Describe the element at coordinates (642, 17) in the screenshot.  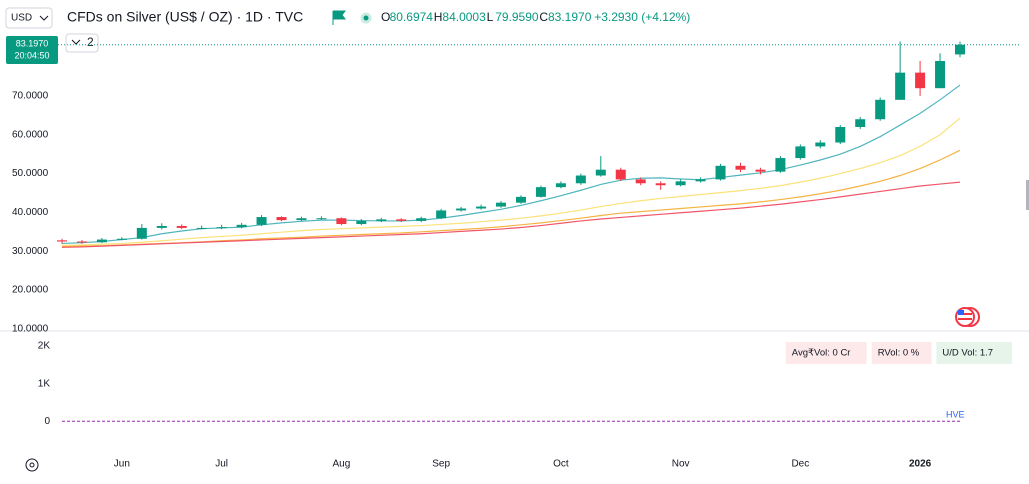
I see `change: +3.2930 (+4.12%)` at that location.